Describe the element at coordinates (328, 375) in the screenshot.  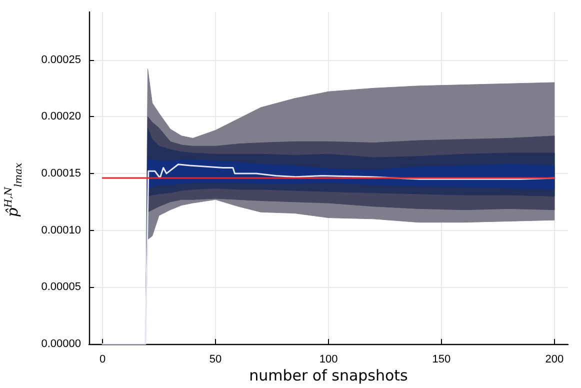
I see `x-axis-title: number of snapshots` at that location.